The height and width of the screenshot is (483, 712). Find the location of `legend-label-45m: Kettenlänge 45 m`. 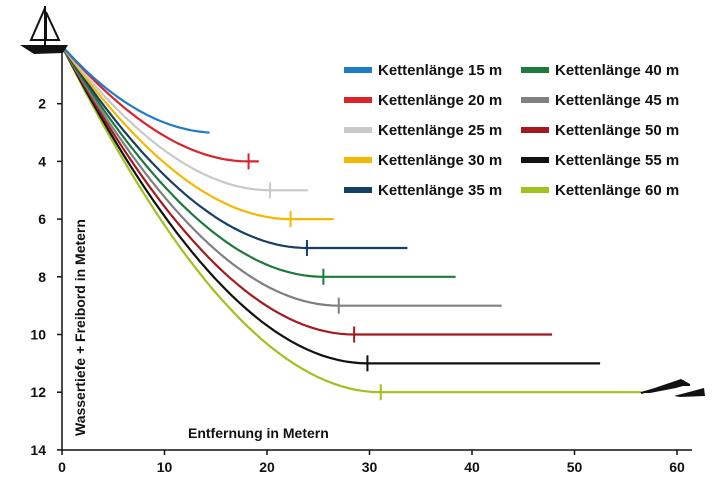

legend-label-45m: Kettenlänge 45 m is located at coordinates (617, 100).